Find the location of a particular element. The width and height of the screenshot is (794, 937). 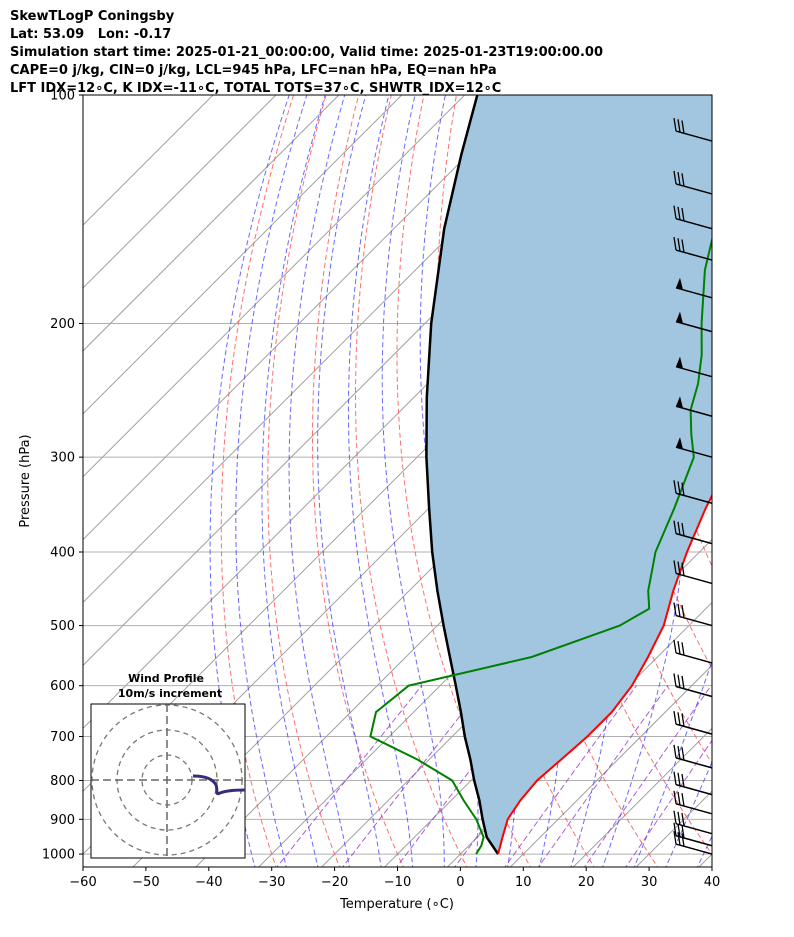

y-tick-label-200: 200 is located at coordinates (62, 324).